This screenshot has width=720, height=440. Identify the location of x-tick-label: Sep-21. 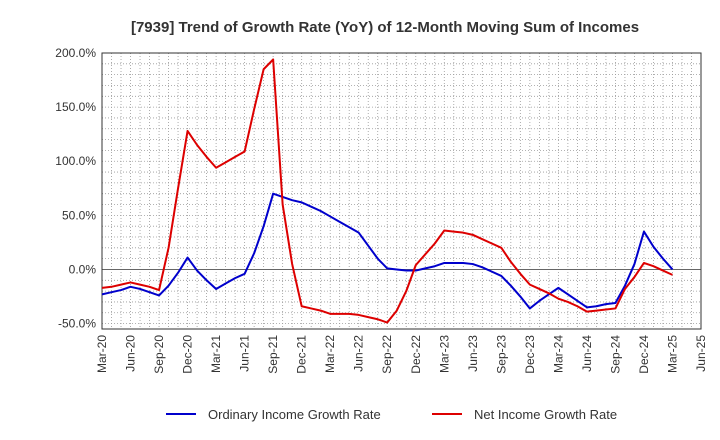
(273, 354).